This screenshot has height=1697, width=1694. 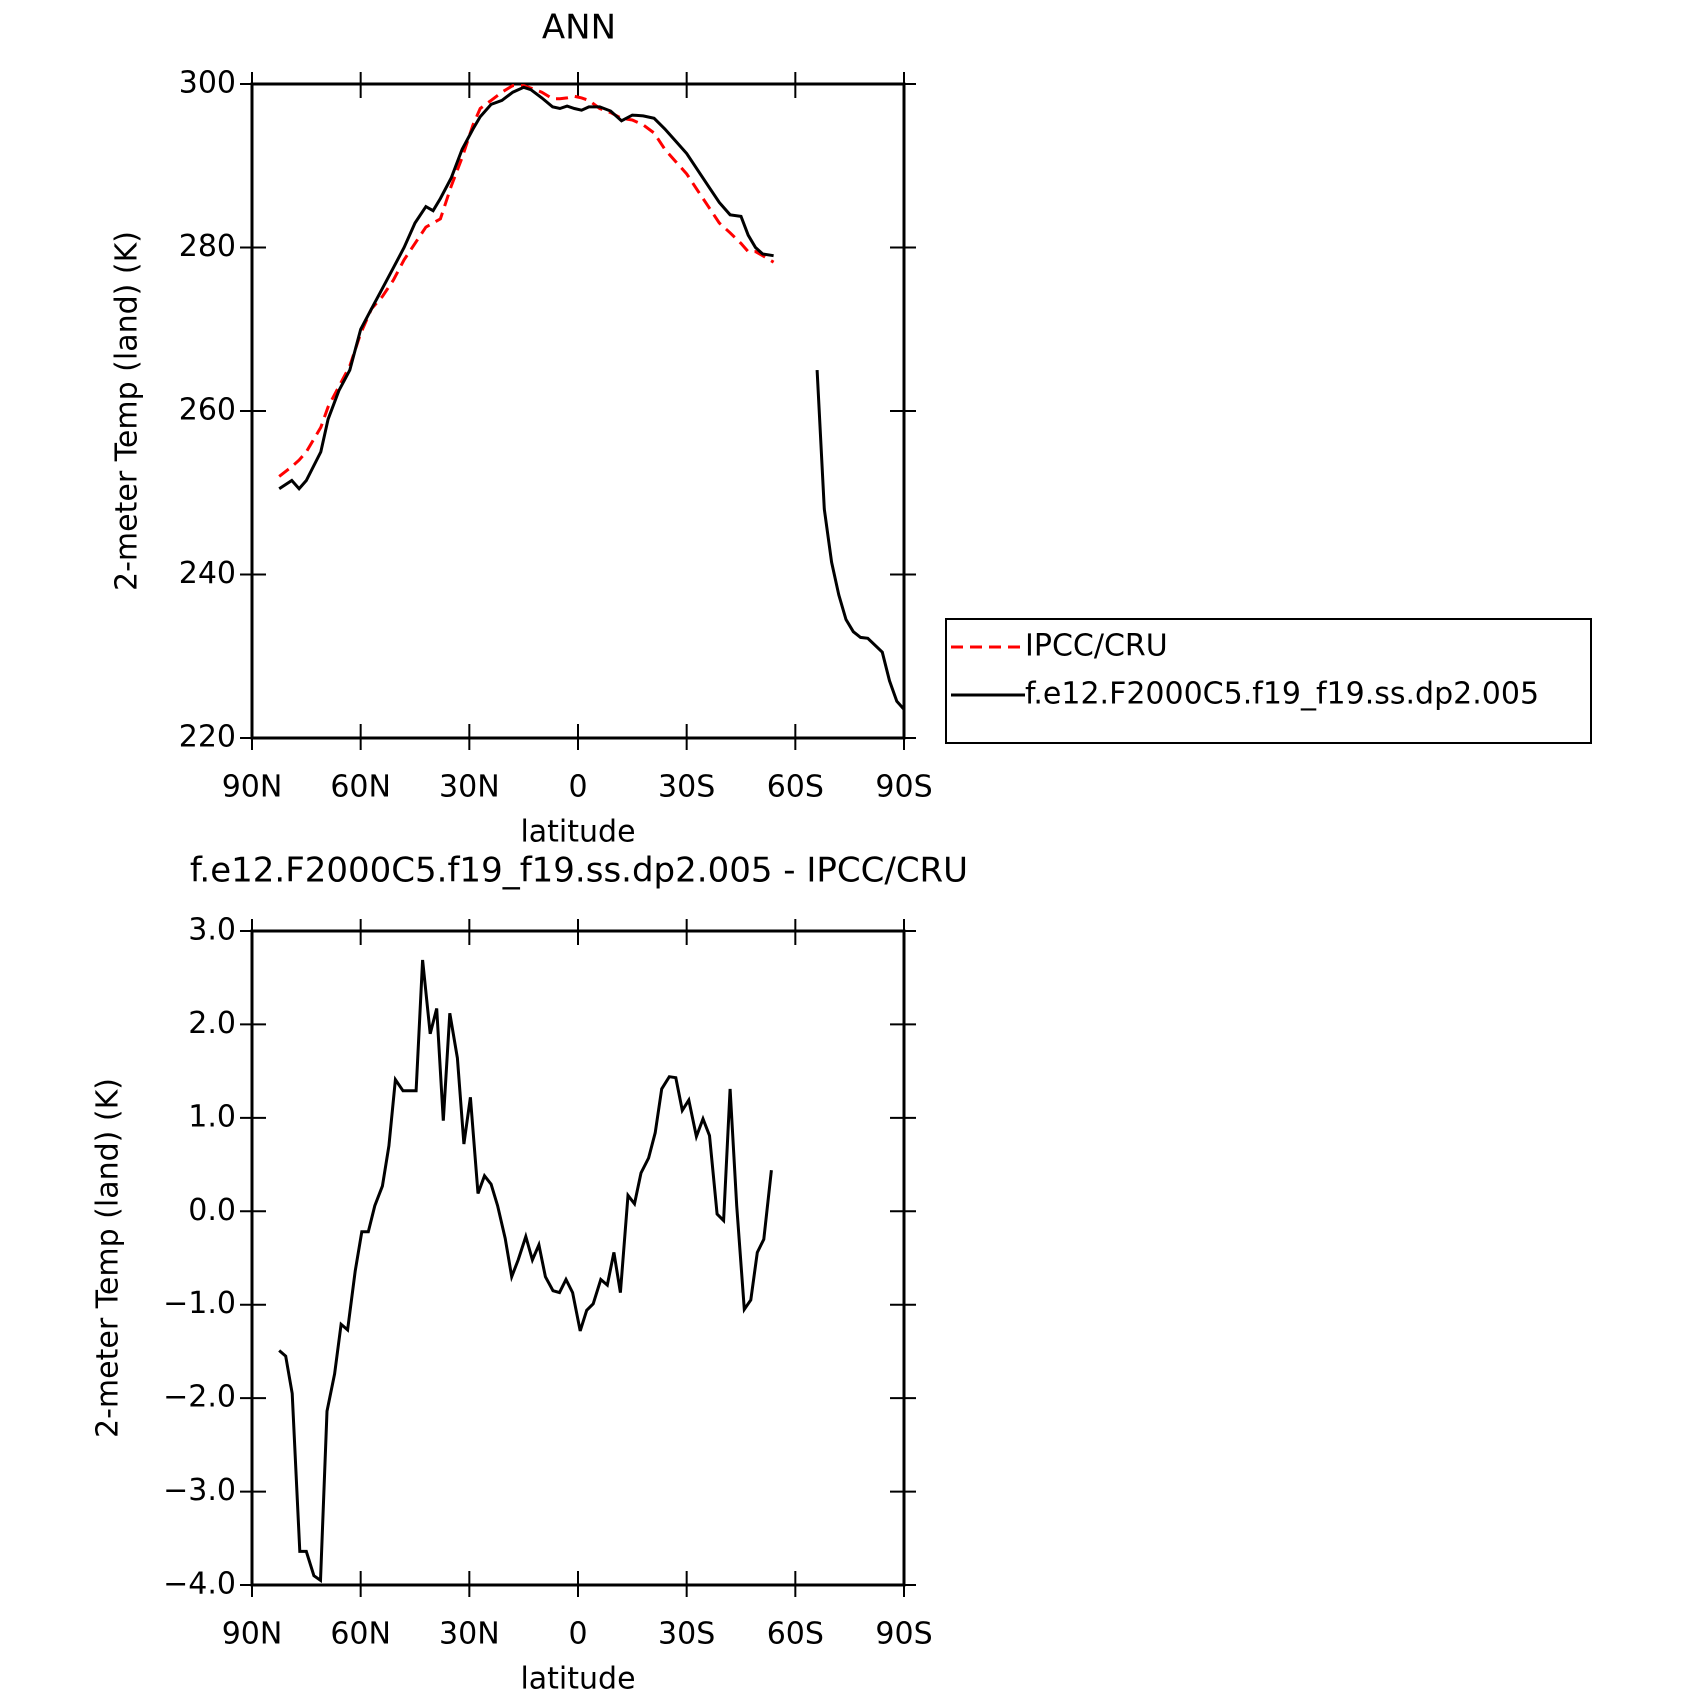 I want to click on y-tick-label: 220, so click(x=207, y=737).